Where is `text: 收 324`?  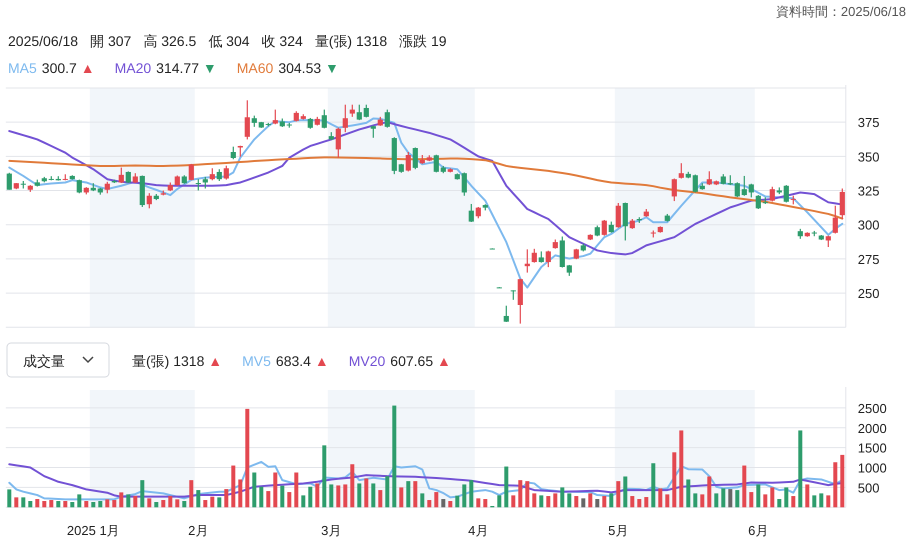
text: 收 324 is located at coordinates (282, 41).